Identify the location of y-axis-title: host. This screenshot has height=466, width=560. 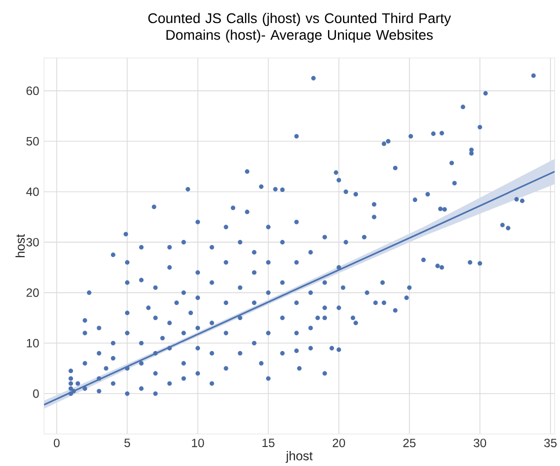
(20, 246).